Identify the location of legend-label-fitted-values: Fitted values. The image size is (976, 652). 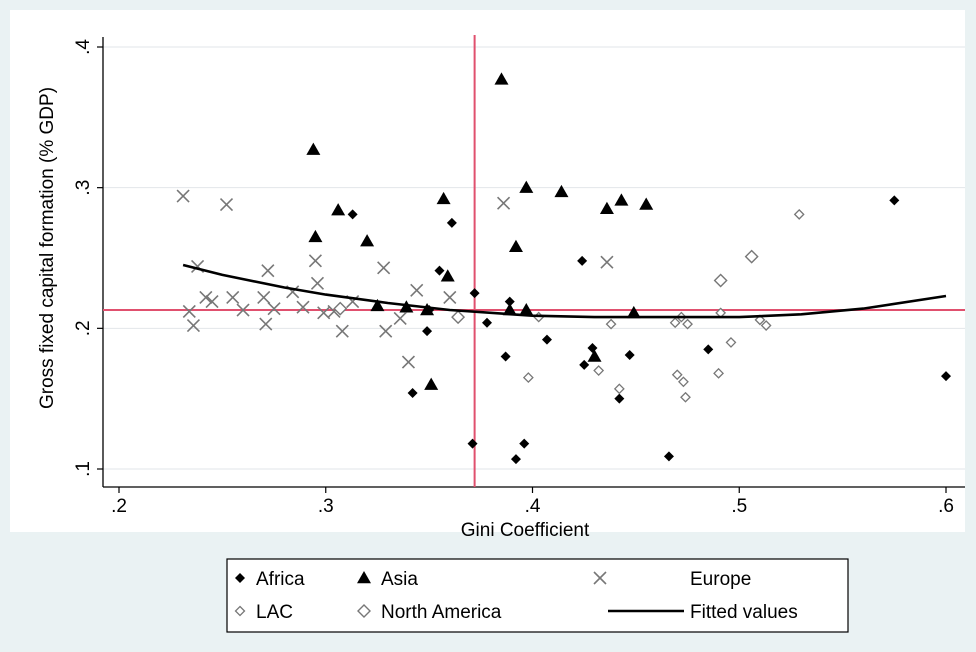
(744, 612).